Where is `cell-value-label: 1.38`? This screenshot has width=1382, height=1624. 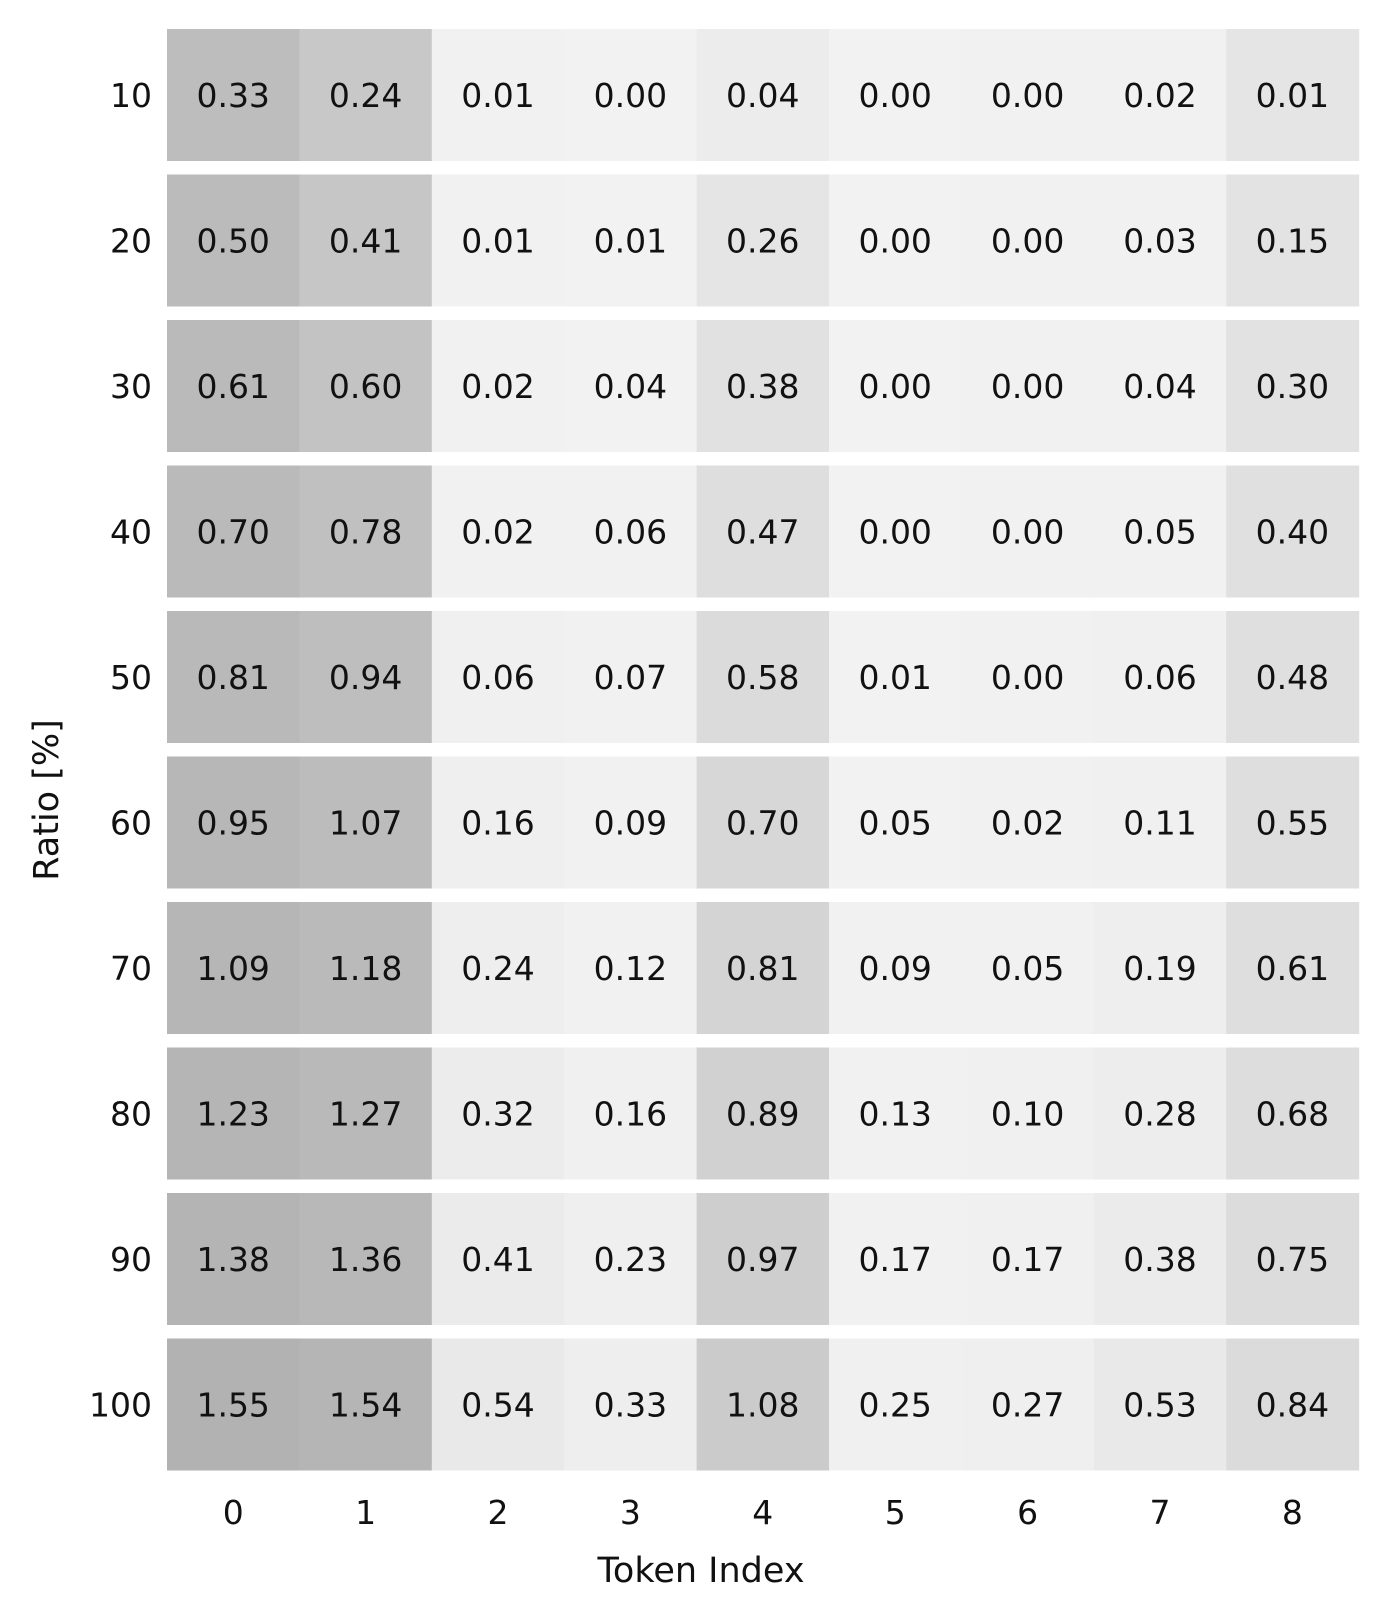 cell-value-label: 1.38 is located at coordinates (232, 1259).